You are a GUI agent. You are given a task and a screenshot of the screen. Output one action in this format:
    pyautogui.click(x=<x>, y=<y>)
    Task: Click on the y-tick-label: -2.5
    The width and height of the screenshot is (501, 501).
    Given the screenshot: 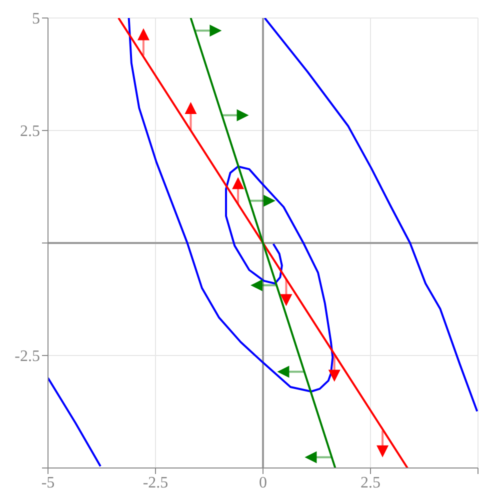 What is the action you would take?
    pyautogui.click(x=27, y=357)
    